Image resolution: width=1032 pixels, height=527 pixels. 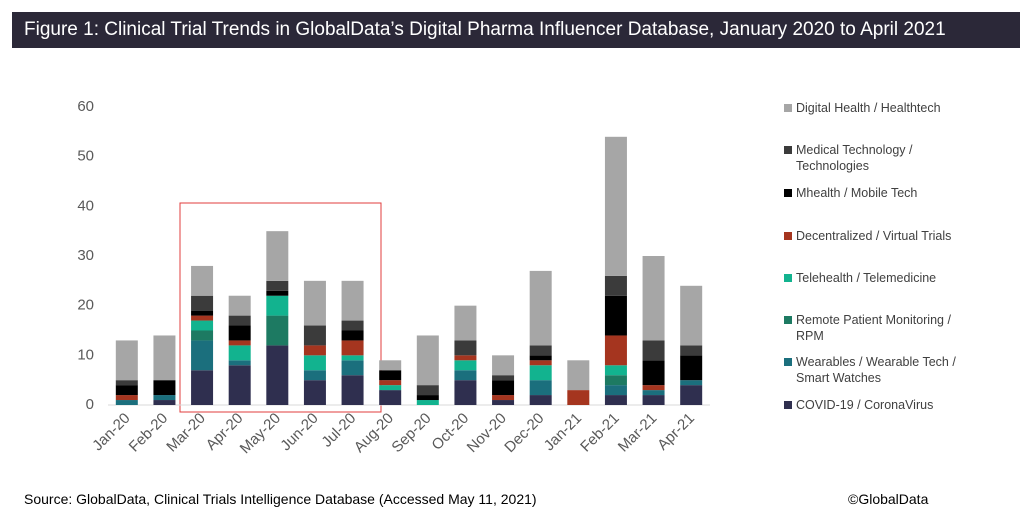 I want to click on x-tick-label: Aug-20, so click(x=374, y=433).